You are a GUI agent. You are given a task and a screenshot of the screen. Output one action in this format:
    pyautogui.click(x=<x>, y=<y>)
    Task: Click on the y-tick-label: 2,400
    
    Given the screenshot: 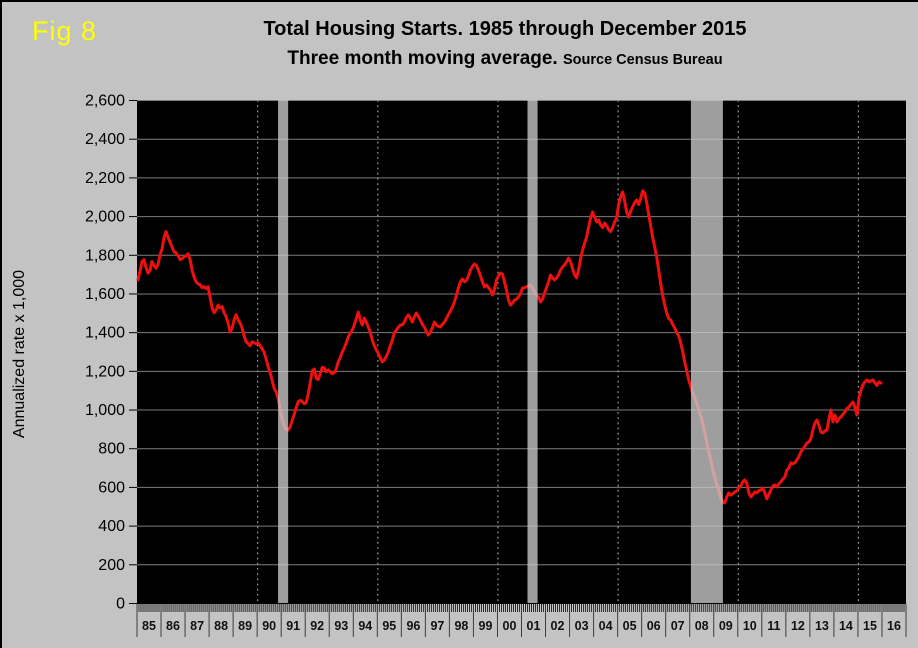 What is the action you would take?
    pyautogui.click(x=105, y=139)
    